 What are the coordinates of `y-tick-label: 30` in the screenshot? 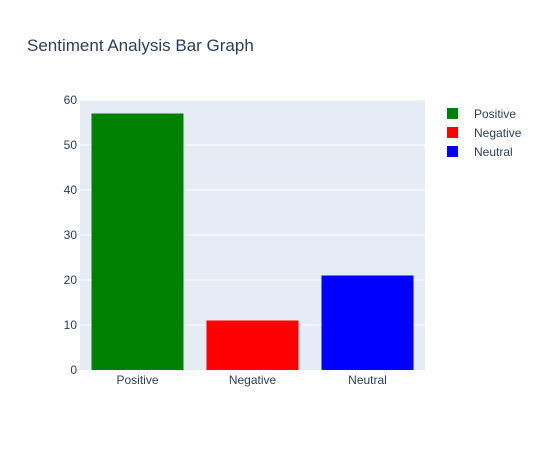 It's located at (71, 235).